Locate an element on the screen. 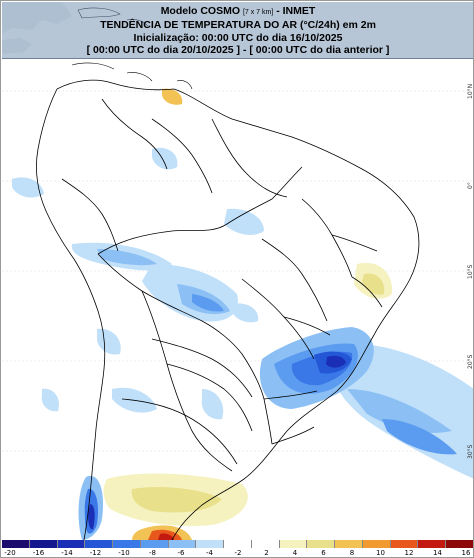  lat-label-10n: 10°N is located at coordinates (470, 91).